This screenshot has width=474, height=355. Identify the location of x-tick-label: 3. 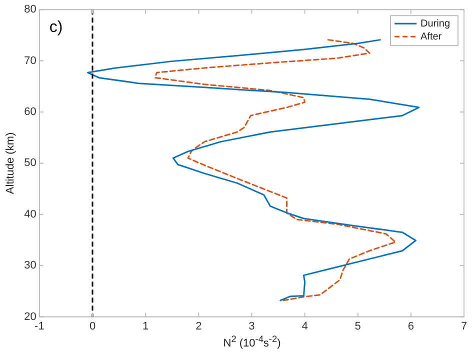
(251, 326).